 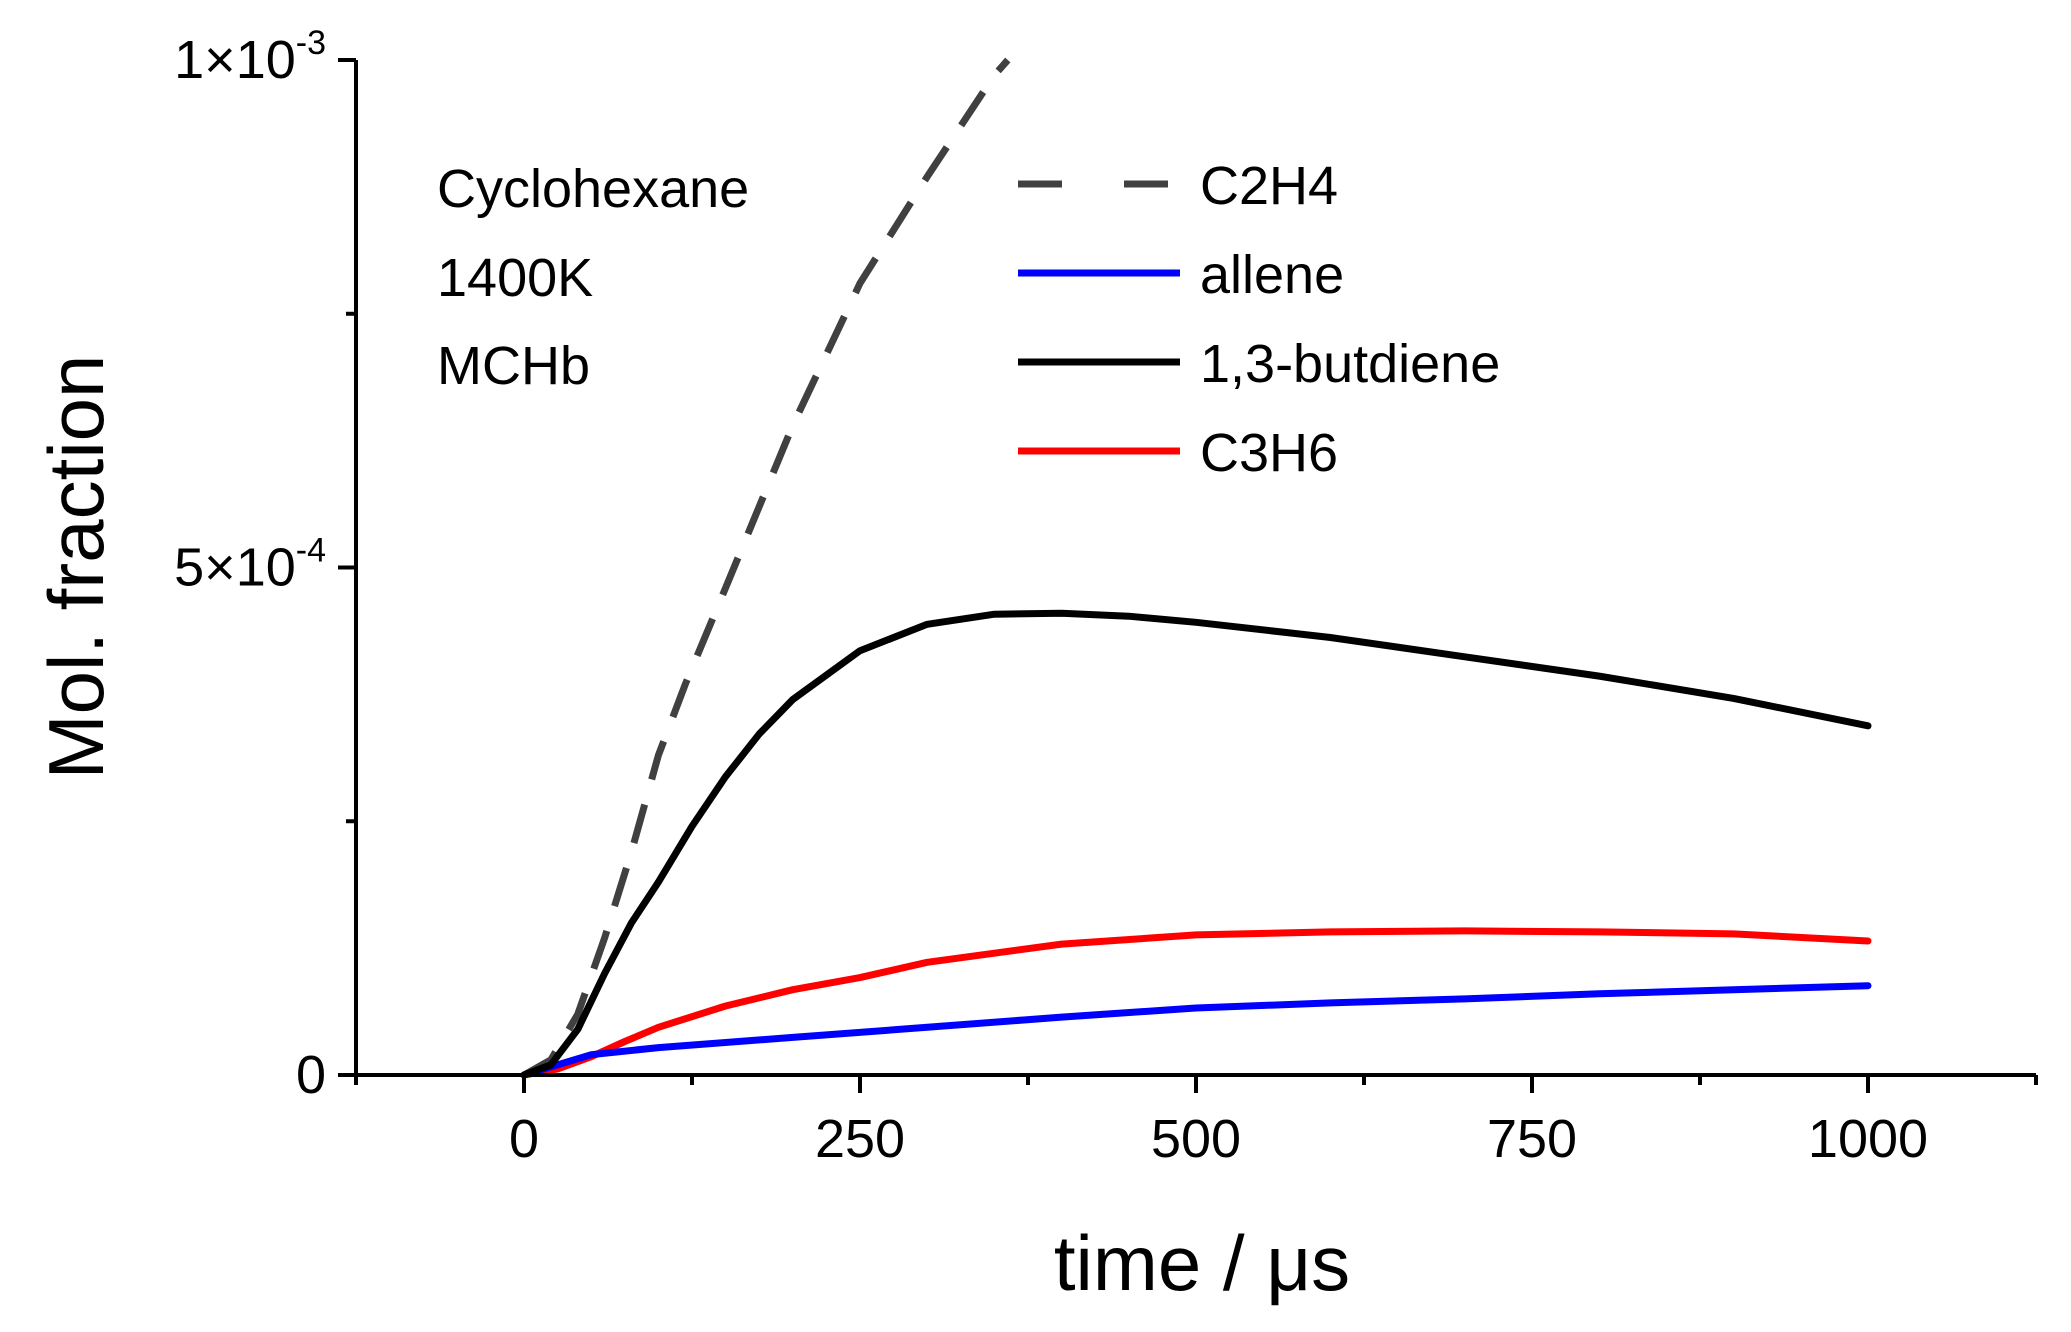 I want to click on series-line-c3h6, so click(x=1196, y=1003).